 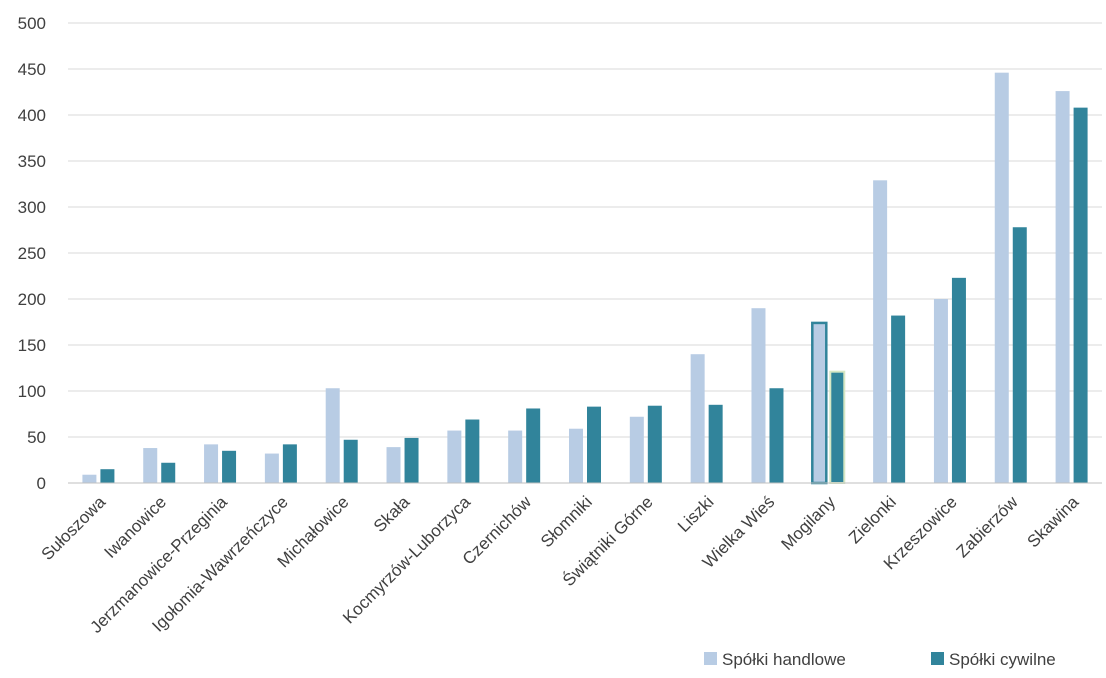 I want to click on y-tick-label: 300, so click(x=32, y=207).